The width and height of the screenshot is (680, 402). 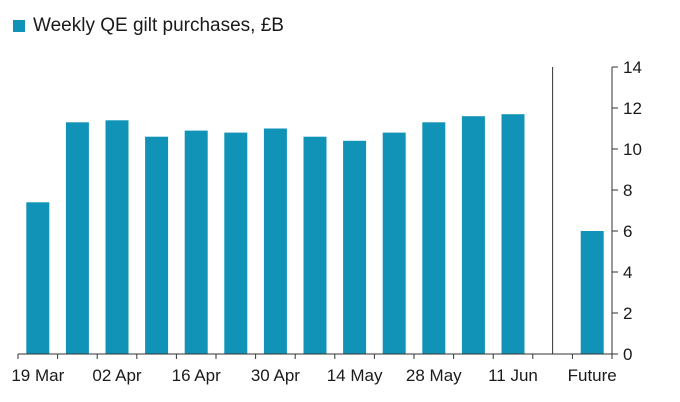 What do you see at coordinates (196, 375) in the screenshot?
I see `x-tick-label: 16 Apr` at bounding box center [196, 375].